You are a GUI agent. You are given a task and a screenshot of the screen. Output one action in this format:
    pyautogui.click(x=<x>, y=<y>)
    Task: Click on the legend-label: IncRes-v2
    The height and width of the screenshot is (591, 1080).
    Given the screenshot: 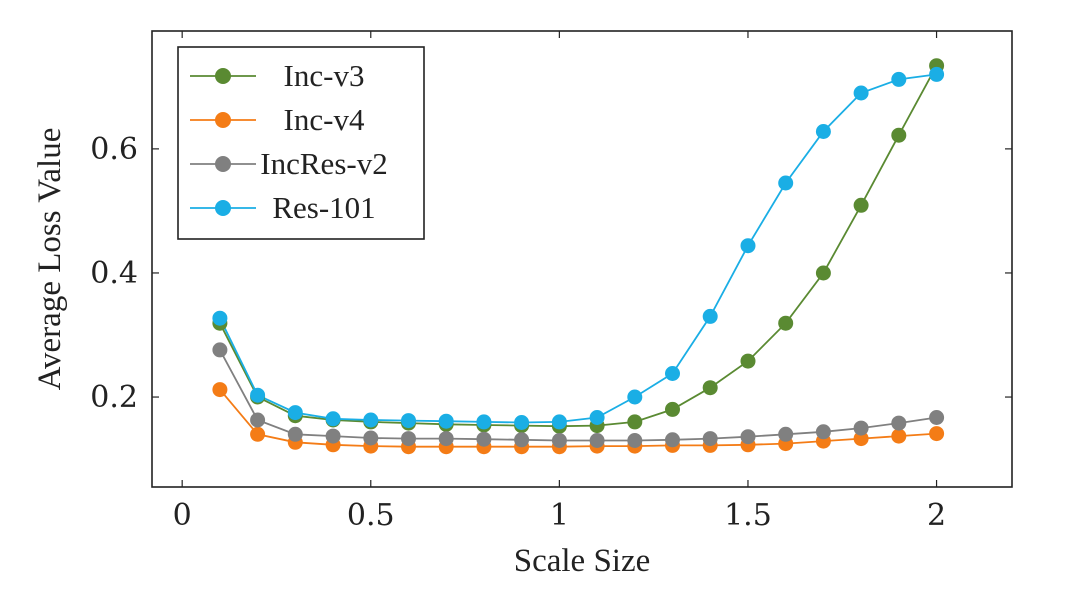 What is the action you would take?
    pyautogui.click(x=323, y=163)
    